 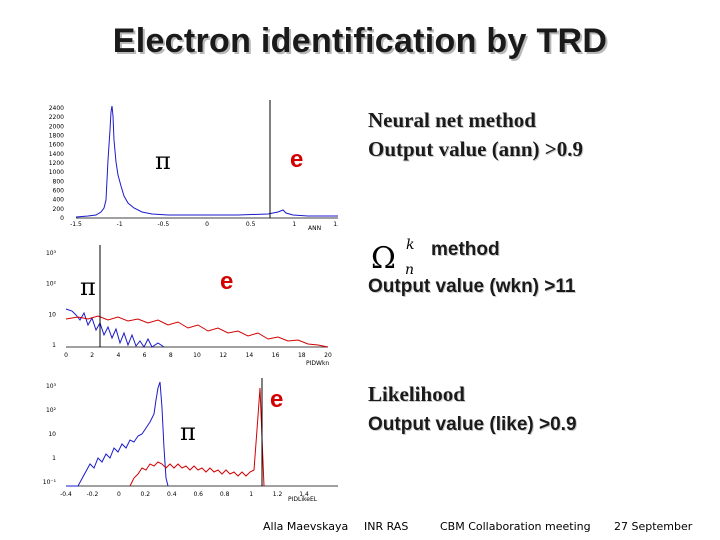 What do you see at coordinates (515, 526) in the screenshot?
I see `footer-event: CBM Collaboration meeting` at bounding box center [515, 526].